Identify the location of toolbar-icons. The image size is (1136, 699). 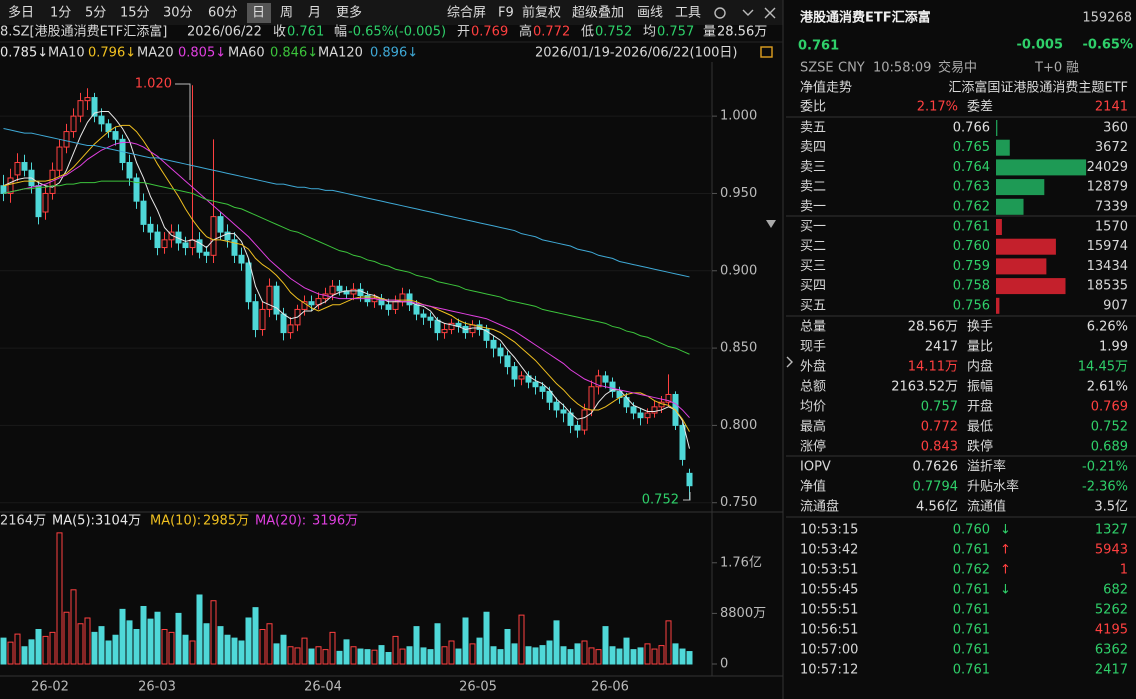
(753, 187).